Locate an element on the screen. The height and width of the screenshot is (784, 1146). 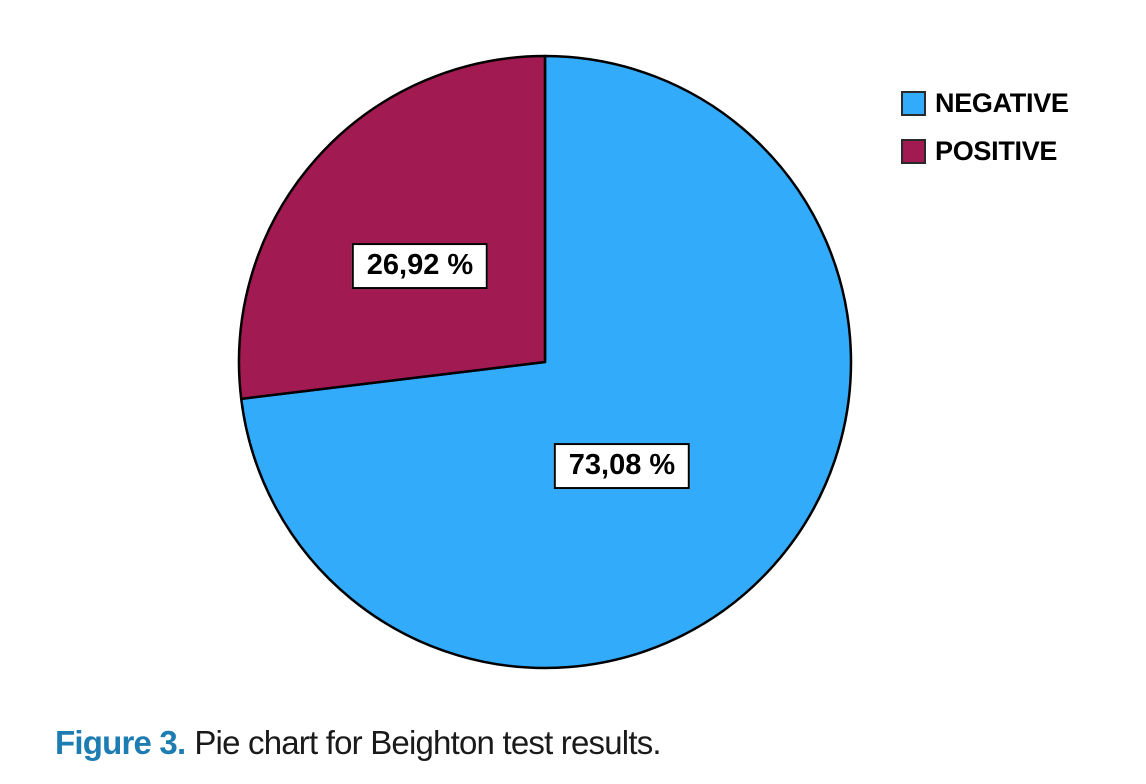
chart-legend: NEGATIVE POSITIVE is located at coordinates (985, 136).